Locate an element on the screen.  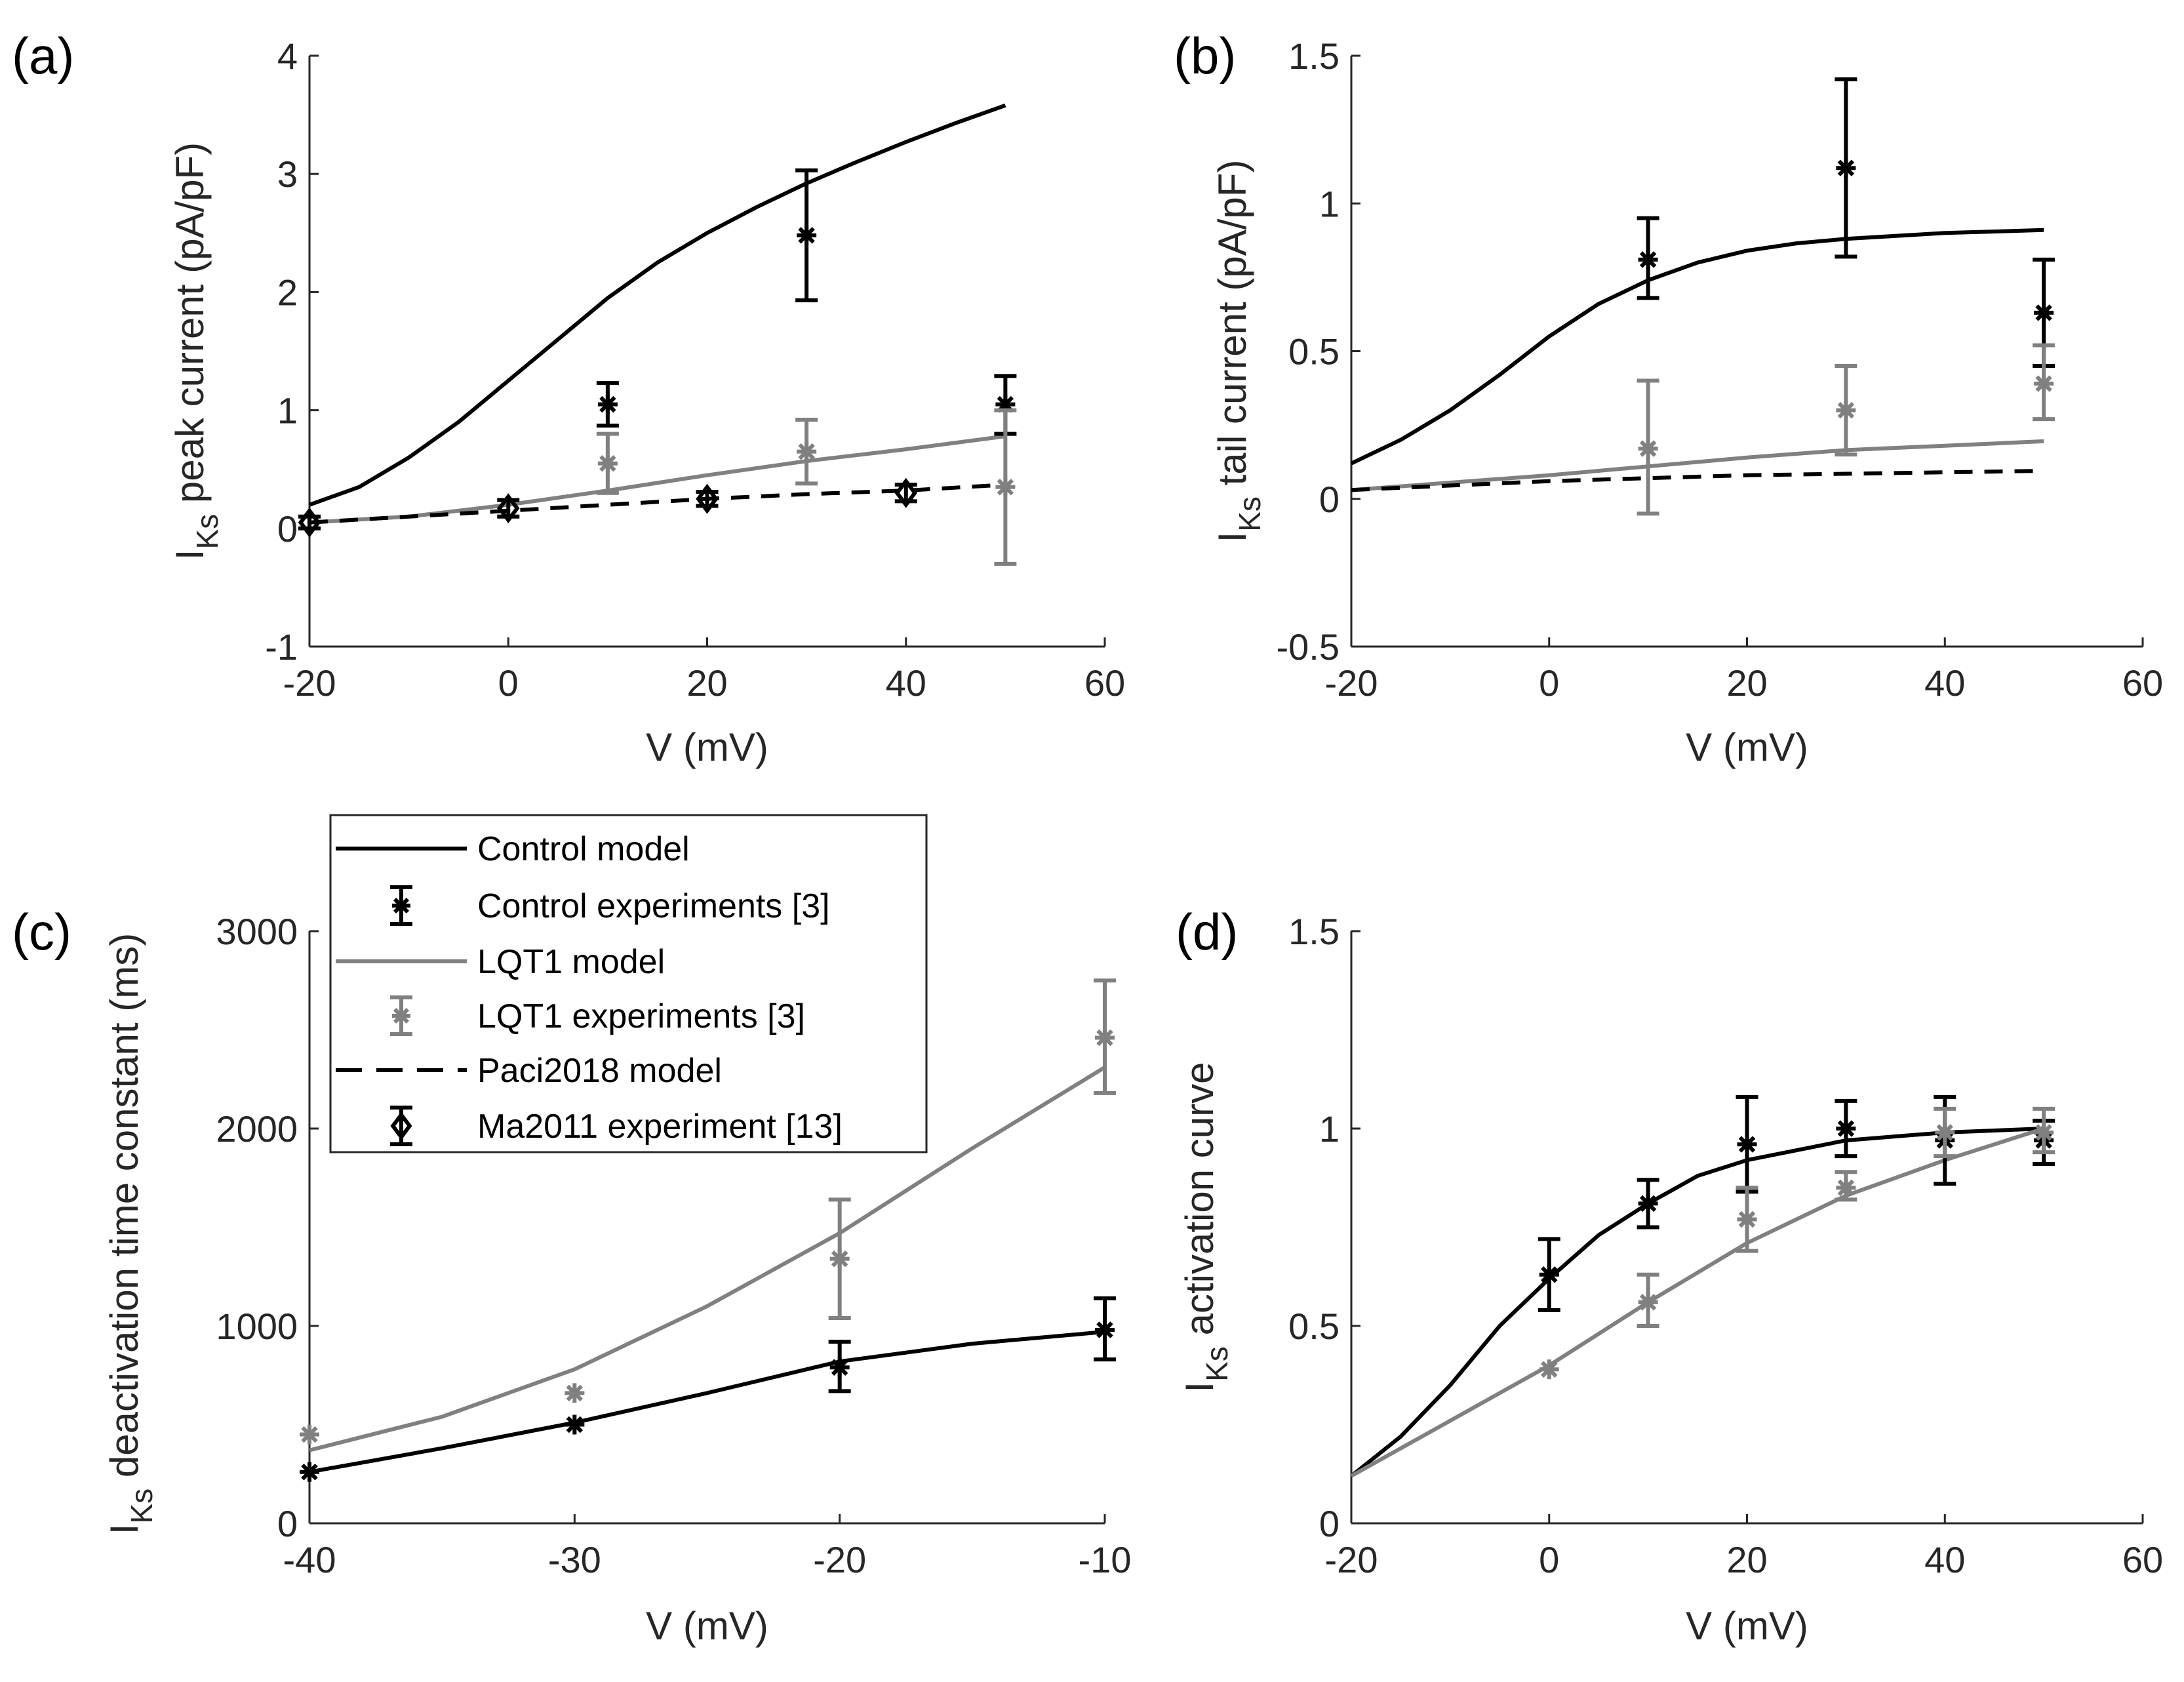
panel-label: (b) is located at coordinates (1205, 56).